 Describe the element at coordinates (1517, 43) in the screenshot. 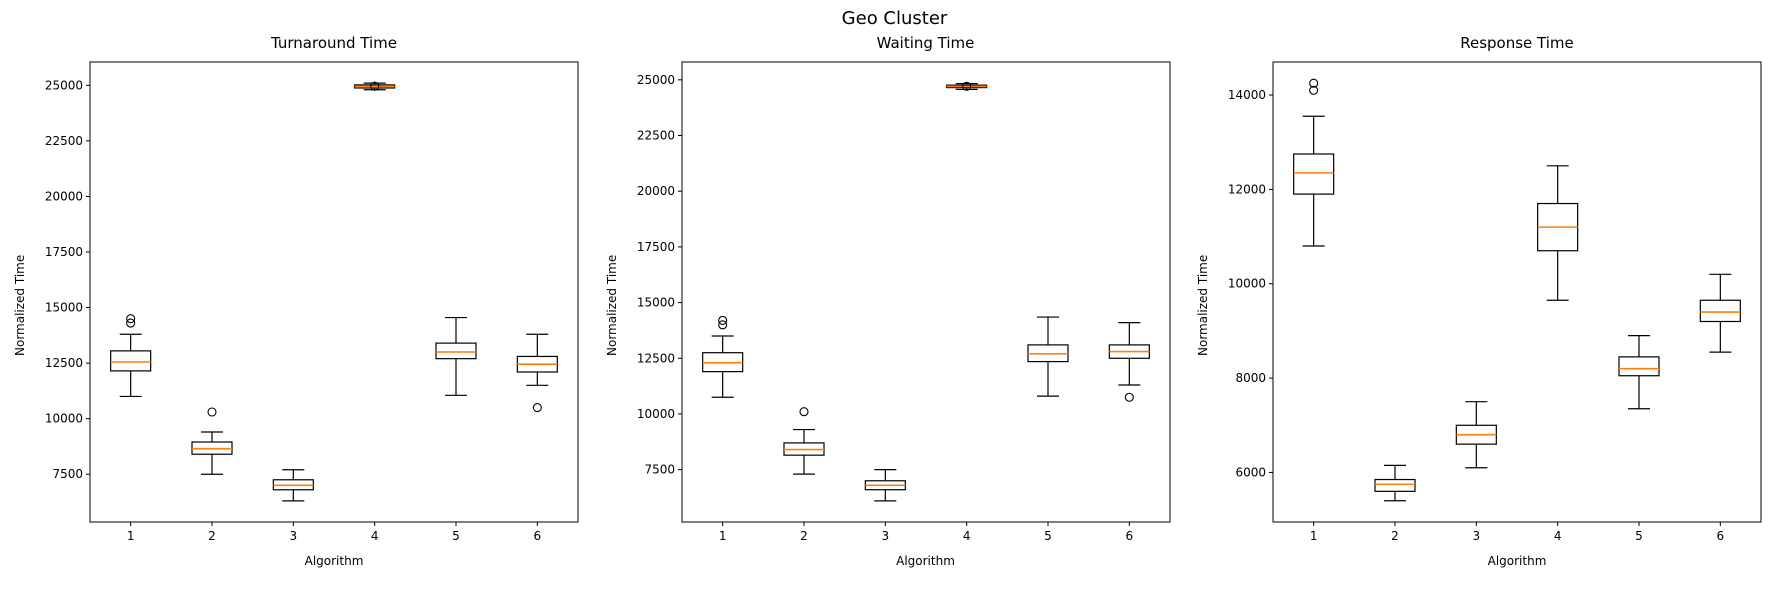

I see `chart-title: Response Time` at that location.